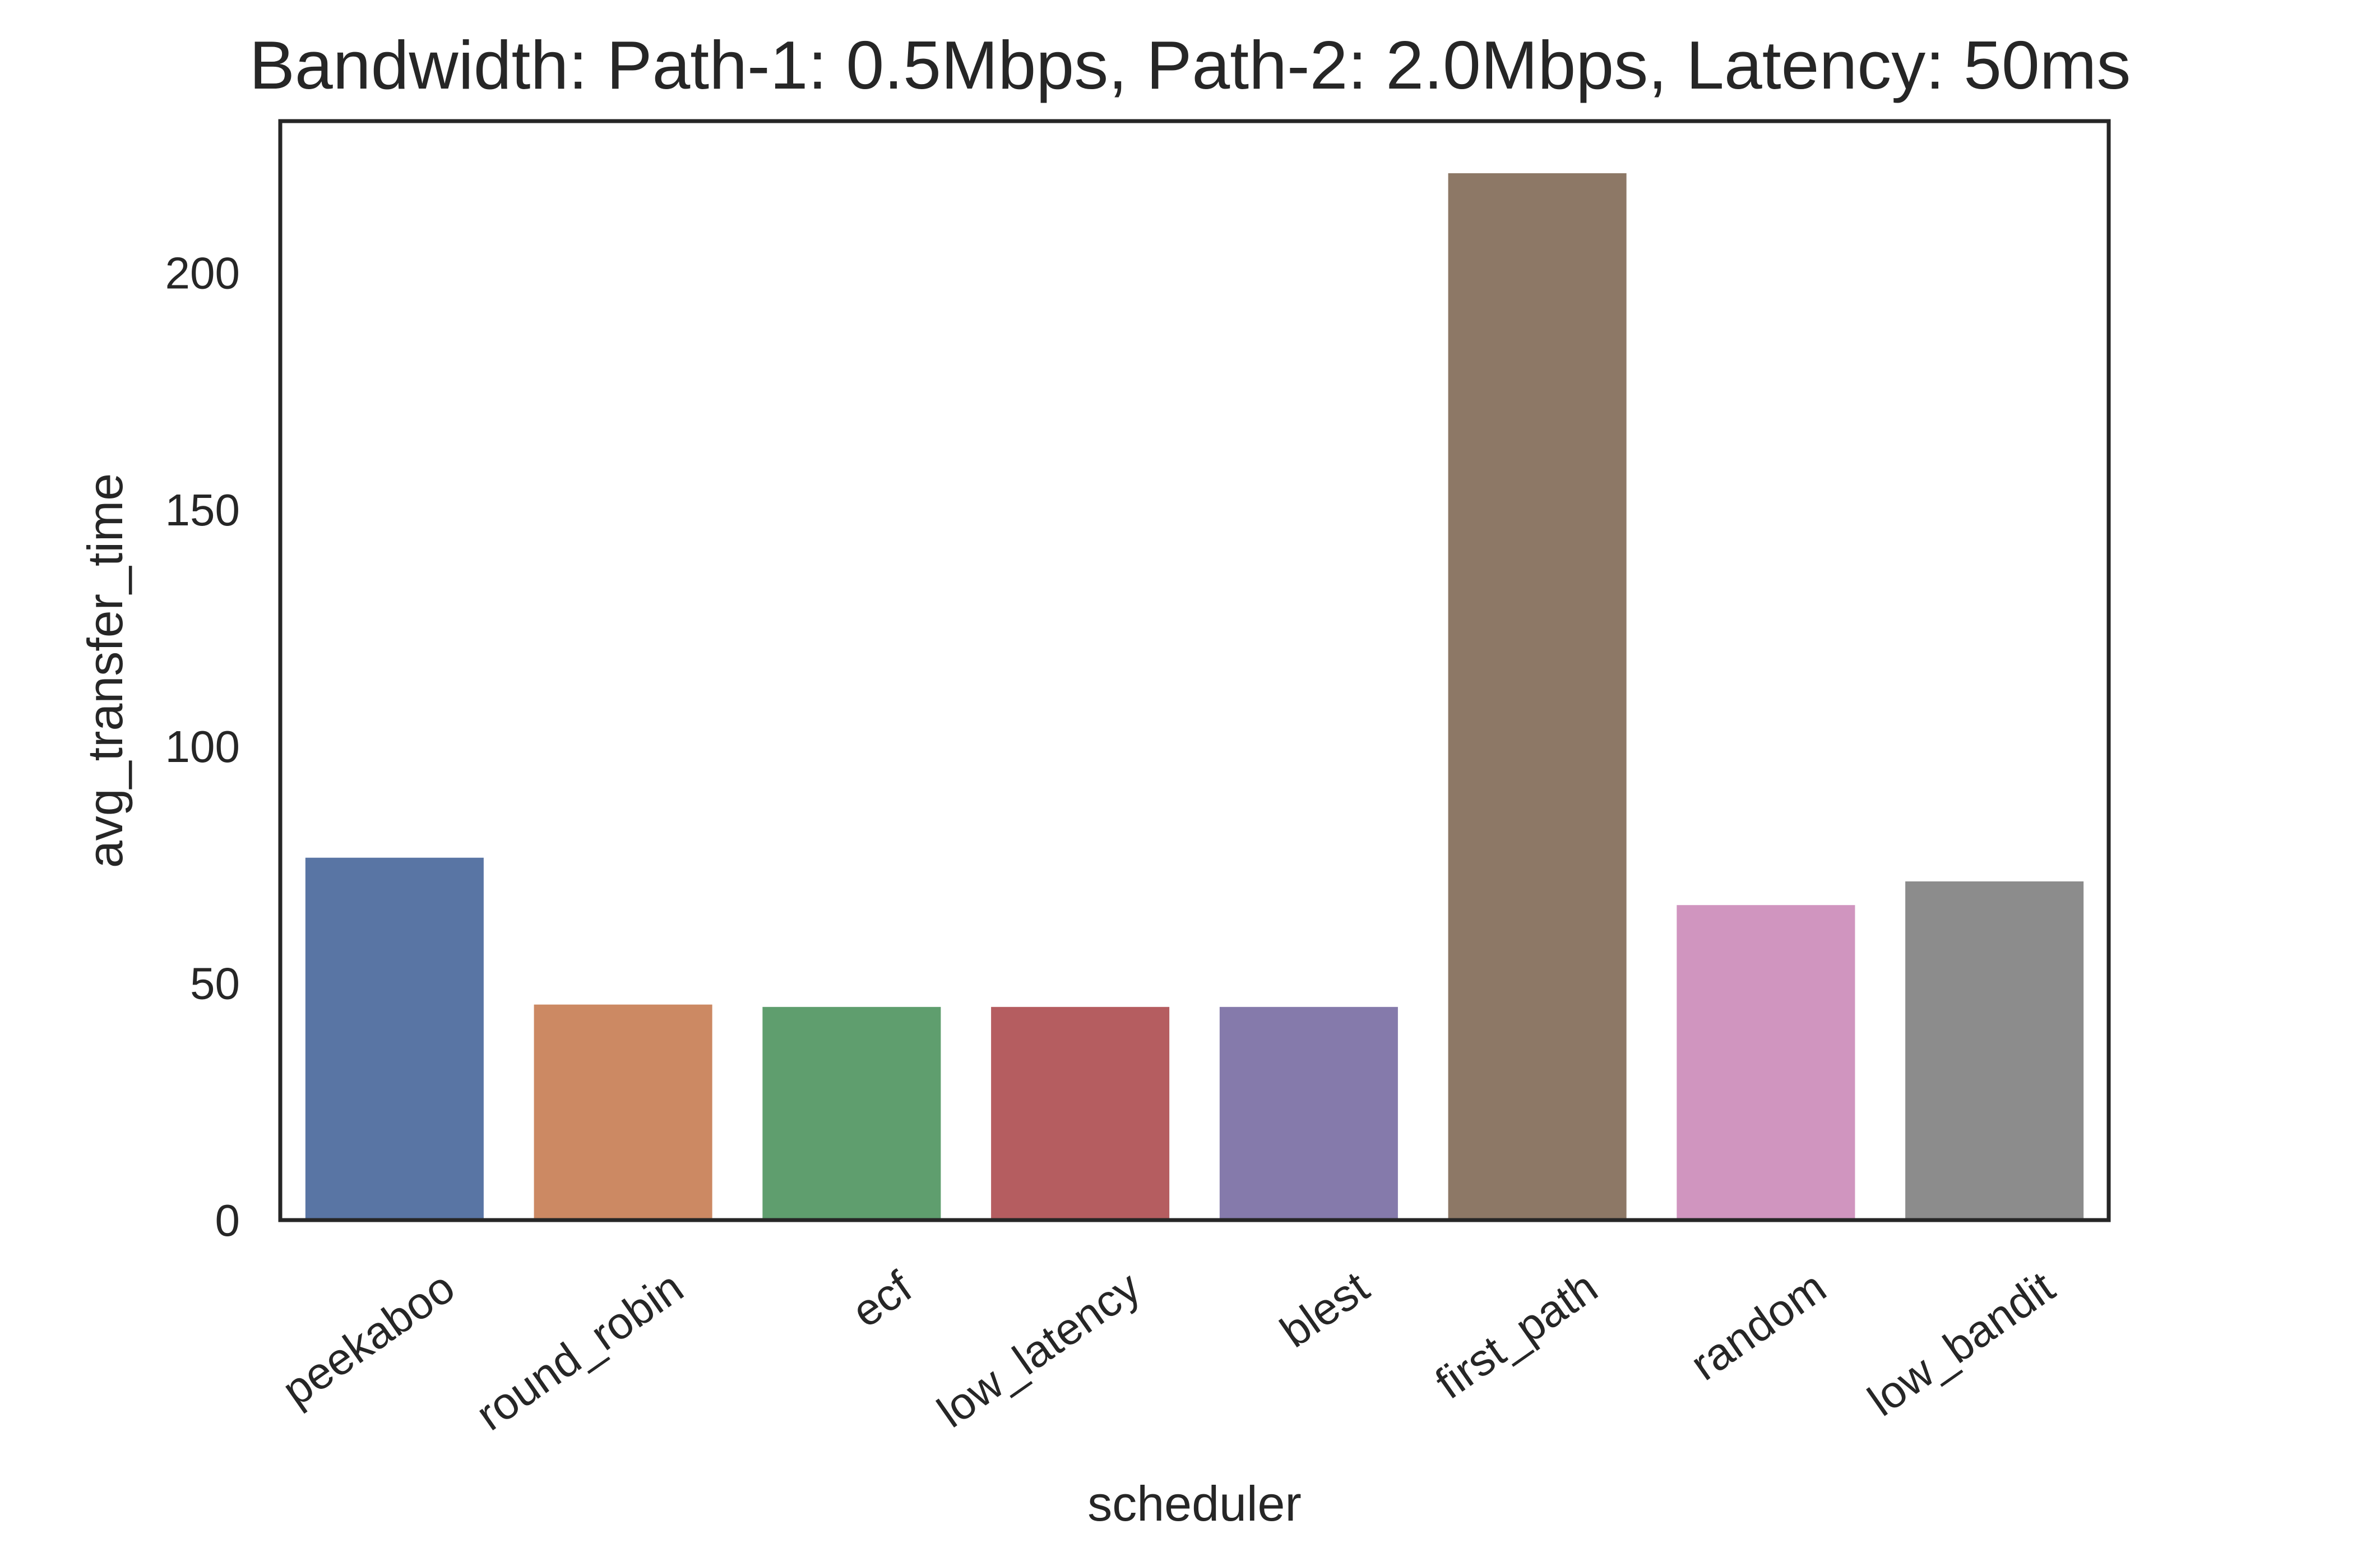 The image size is (2380, 1561). I want to click on y-axis-ticks: 0 50 100 150 200, so click(202, 746).